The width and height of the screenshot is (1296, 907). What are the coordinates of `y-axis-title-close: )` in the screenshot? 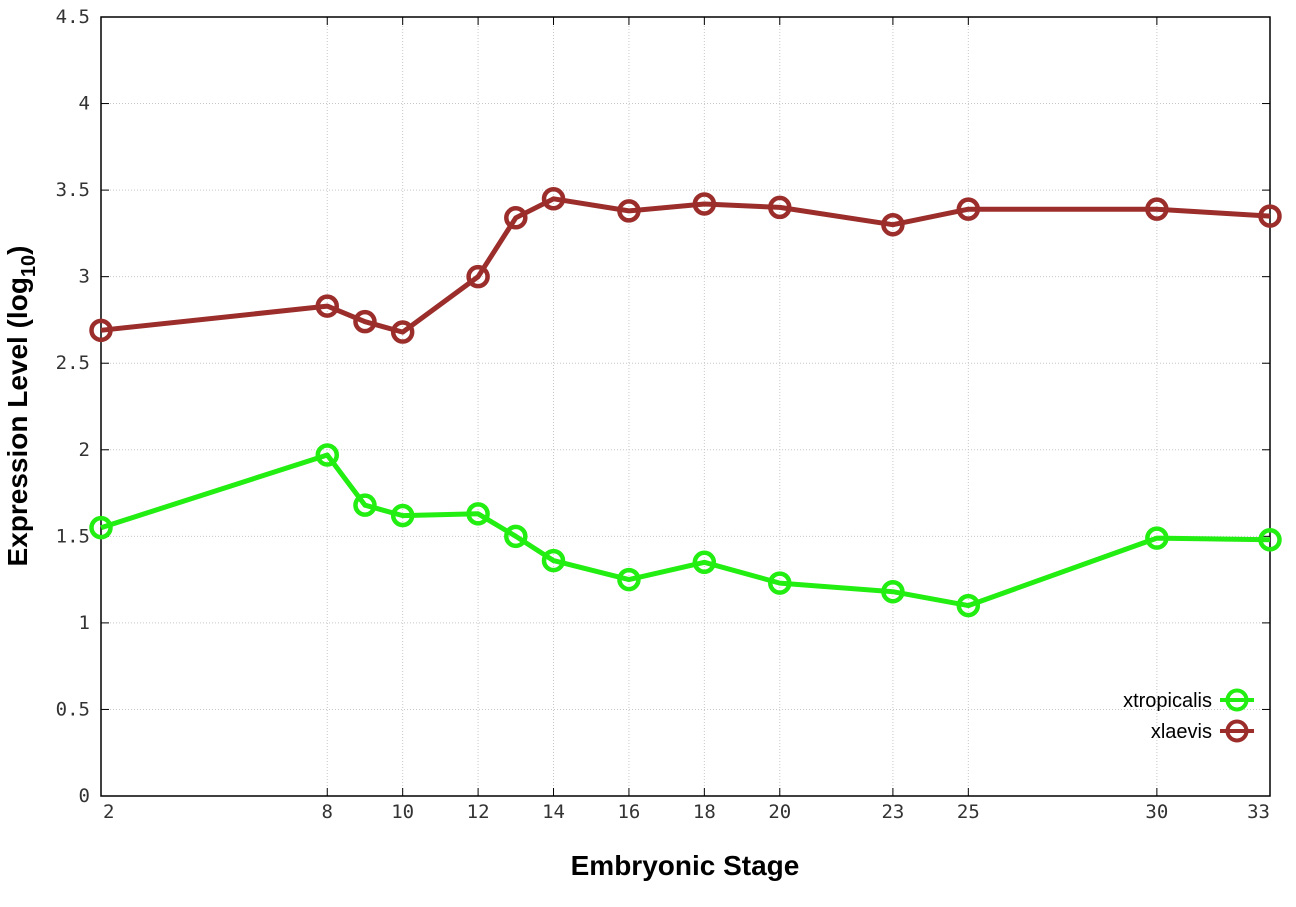 It's located at (17, 250).